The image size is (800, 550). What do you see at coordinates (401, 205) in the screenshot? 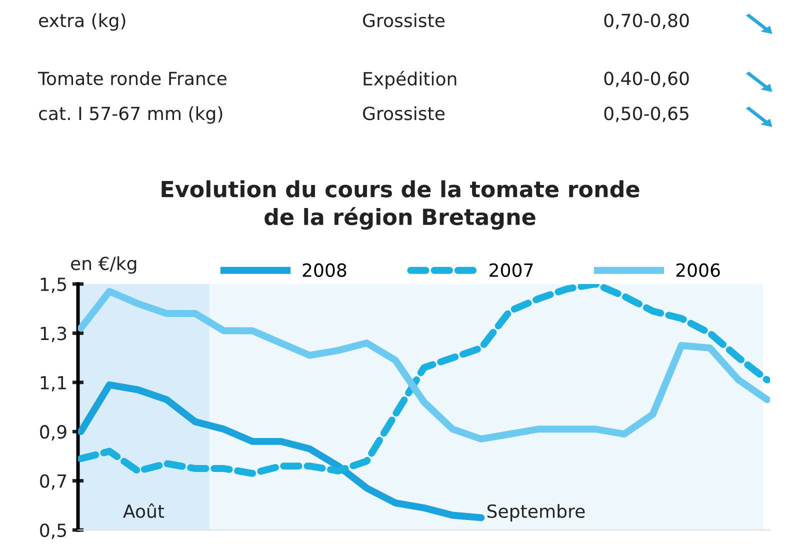
I see `chart-title: Evolution du cours de la tomate ronde de la région Bretagne` at bounding box center [401, 205].